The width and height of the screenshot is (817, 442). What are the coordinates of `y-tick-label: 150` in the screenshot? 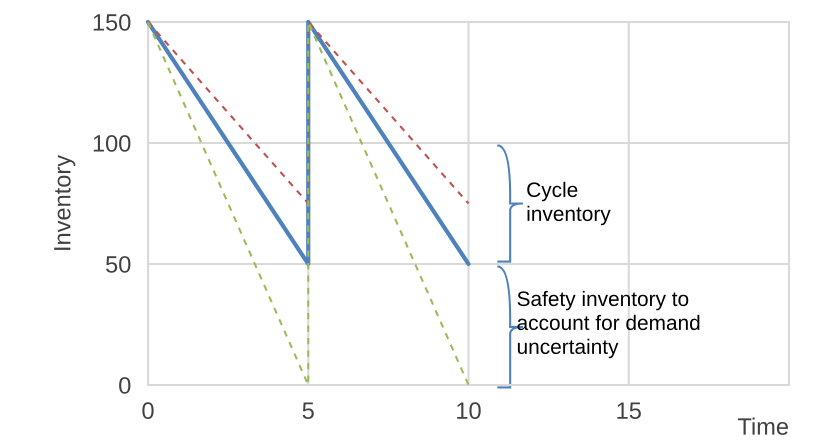 It's located at (112, 22).